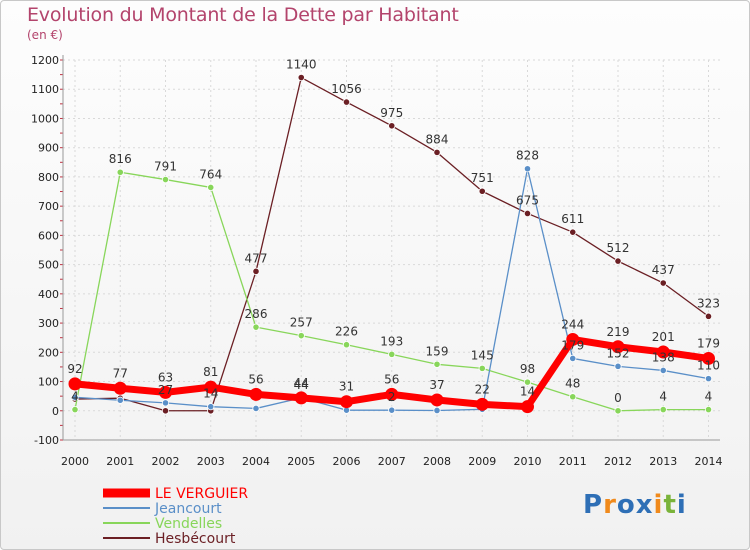 The height and width of the screenshot is (550, 750). I want to click on data-label-hesb-court: 675, so click(527, 200).